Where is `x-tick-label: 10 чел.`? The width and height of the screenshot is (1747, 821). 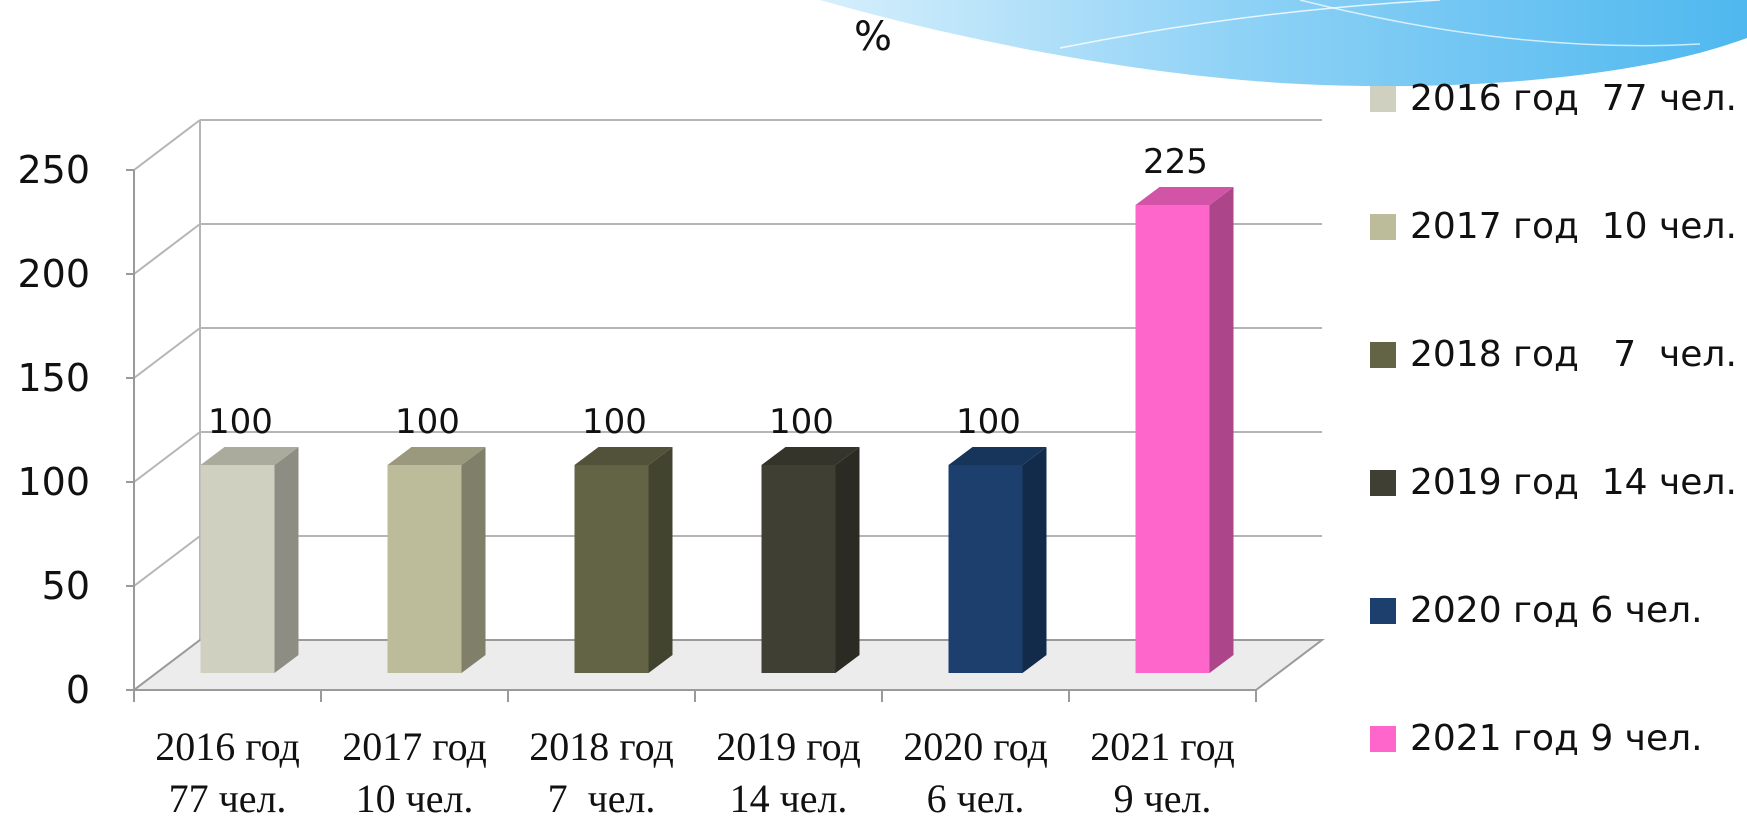
x-tick-label: 10 чел. is located at coordinates (415, 798).